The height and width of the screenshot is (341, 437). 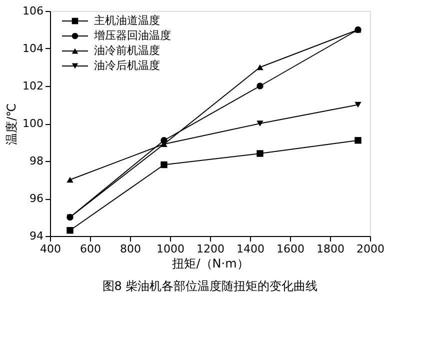 What do you see at coordinates (330, 249) in the screenshot?
I see `x-tick-label: 1800` at bounding box center [330, 249].